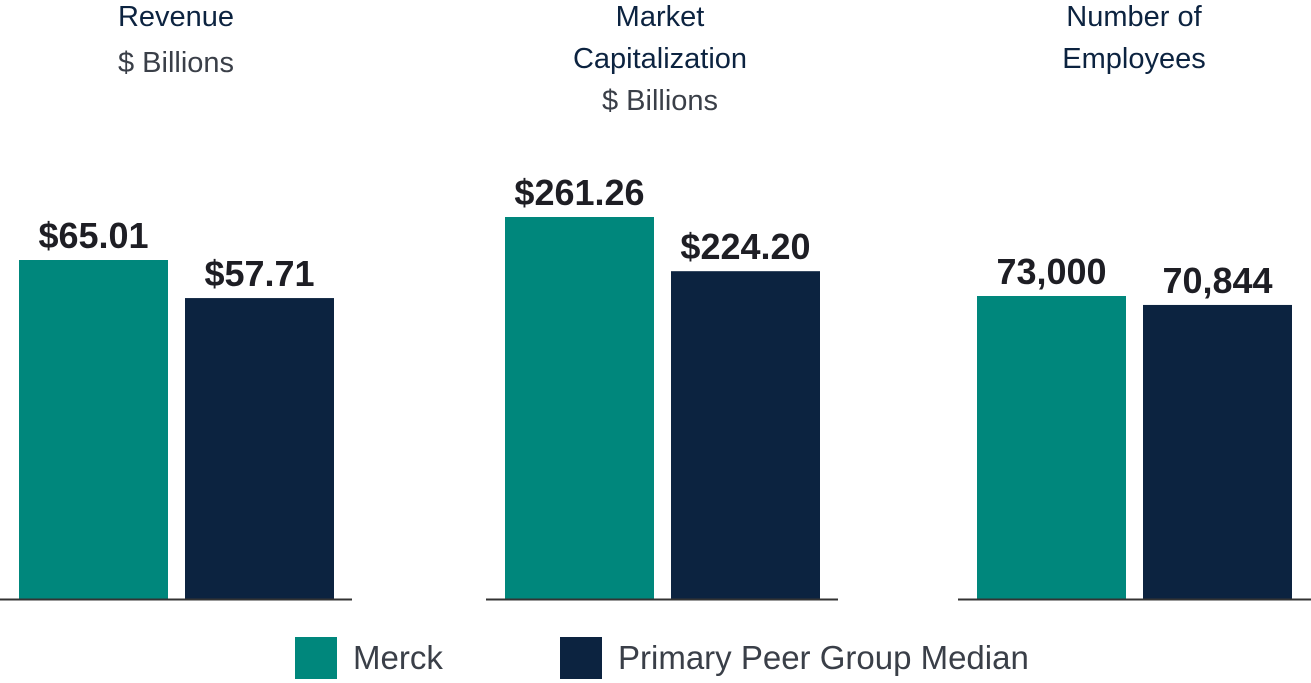 This screenshot has width=1311, height=683. I want to click on legend-item-merck: Merck, so click(369, 658).